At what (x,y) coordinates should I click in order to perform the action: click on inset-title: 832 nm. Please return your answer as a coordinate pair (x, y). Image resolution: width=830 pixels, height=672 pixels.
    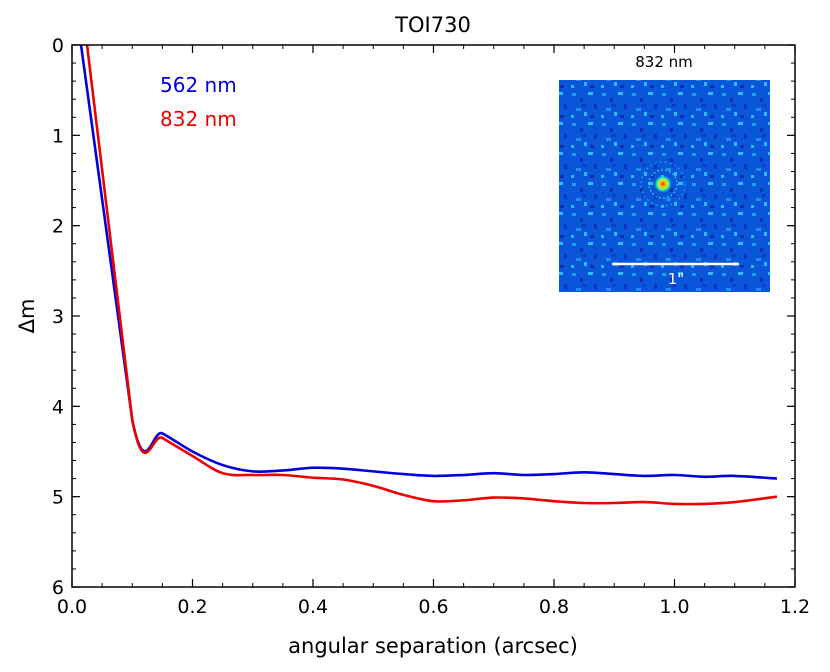
    Looking at the image, I should click on (664, 62).